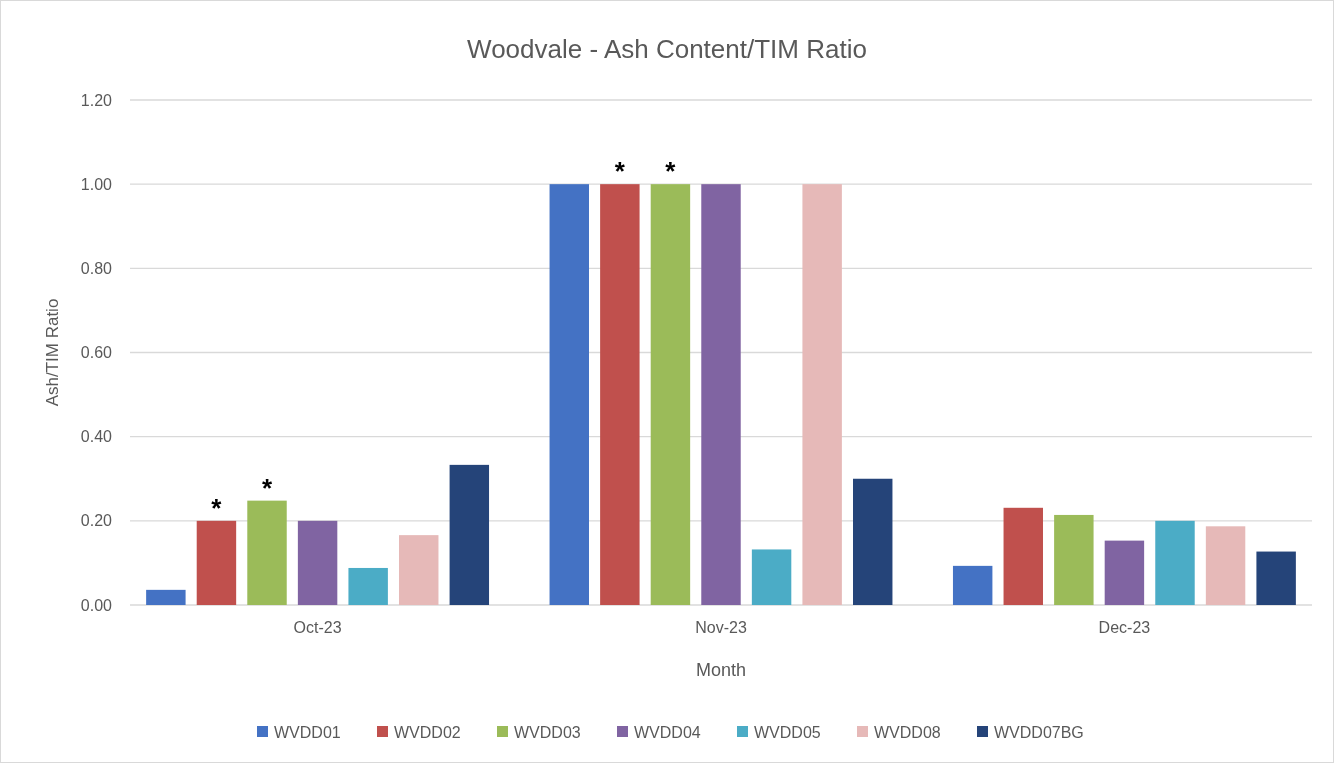 The height and width of the screenshot is (763, 1334). What do you see at coordinates (96, 184) in the screenshot?
I see `y-tick-label: 1.00` at bounding box center [96, 184].